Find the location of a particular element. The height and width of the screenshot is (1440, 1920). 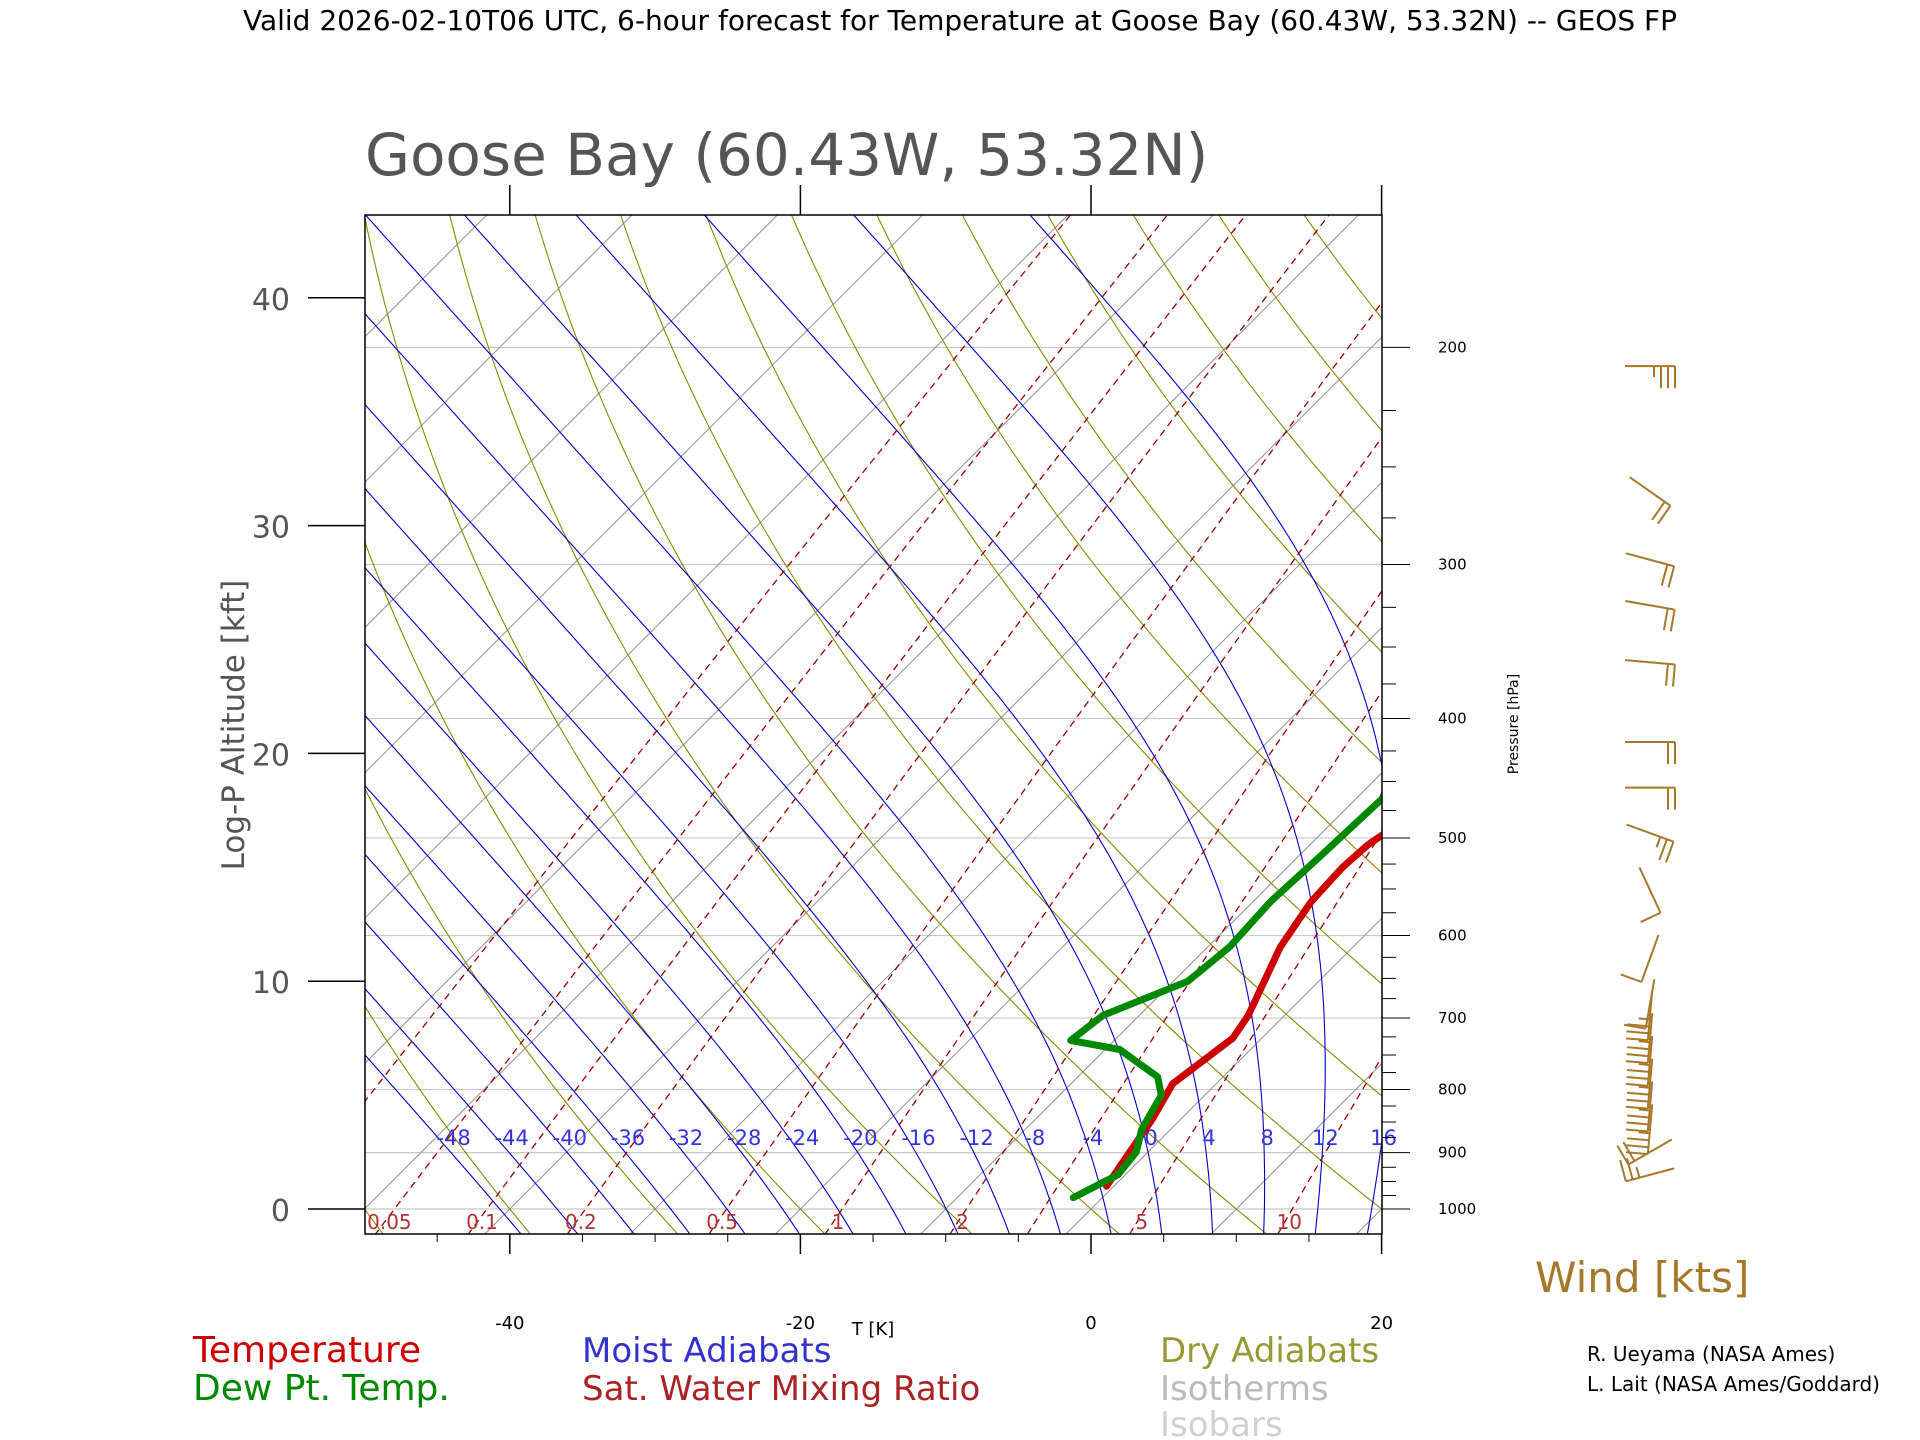

moist-adiabat-label: -40 is located at coordinates (570, 1138).